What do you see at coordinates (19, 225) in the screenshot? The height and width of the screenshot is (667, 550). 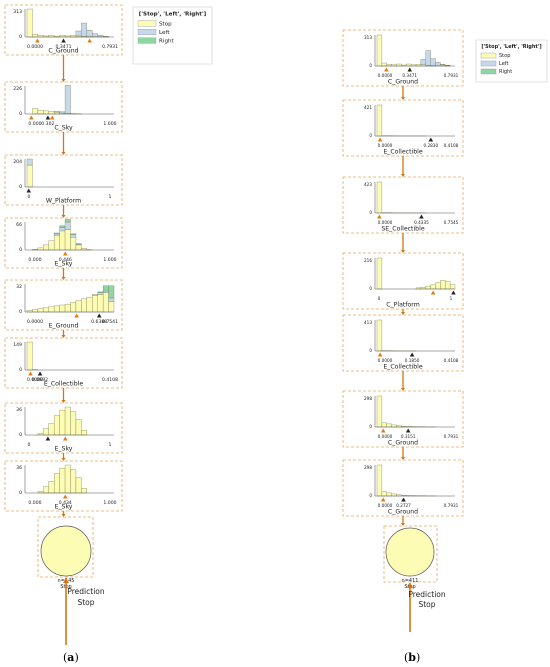 I see `y-max-label: 66` at bounding box center [19, 225].